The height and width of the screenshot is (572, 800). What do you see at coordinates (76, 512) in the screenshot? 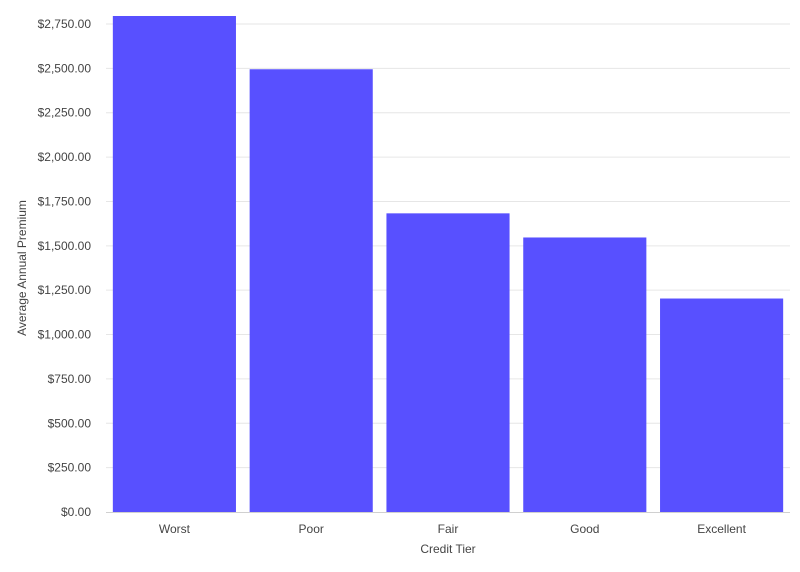
I see `y-tick-label: $0.00` at bounding box center [76, 512].